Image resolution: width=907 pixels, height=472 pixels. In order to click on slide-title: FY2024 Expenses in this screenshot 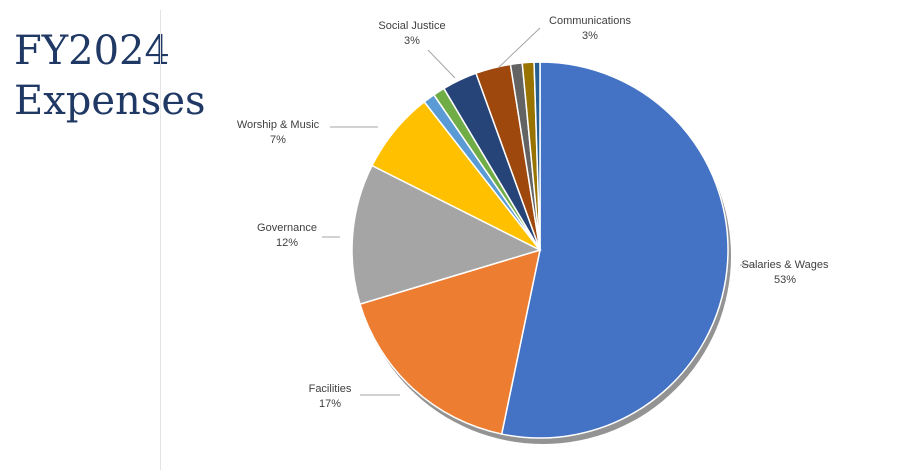, I will do `click(110, 76)`.